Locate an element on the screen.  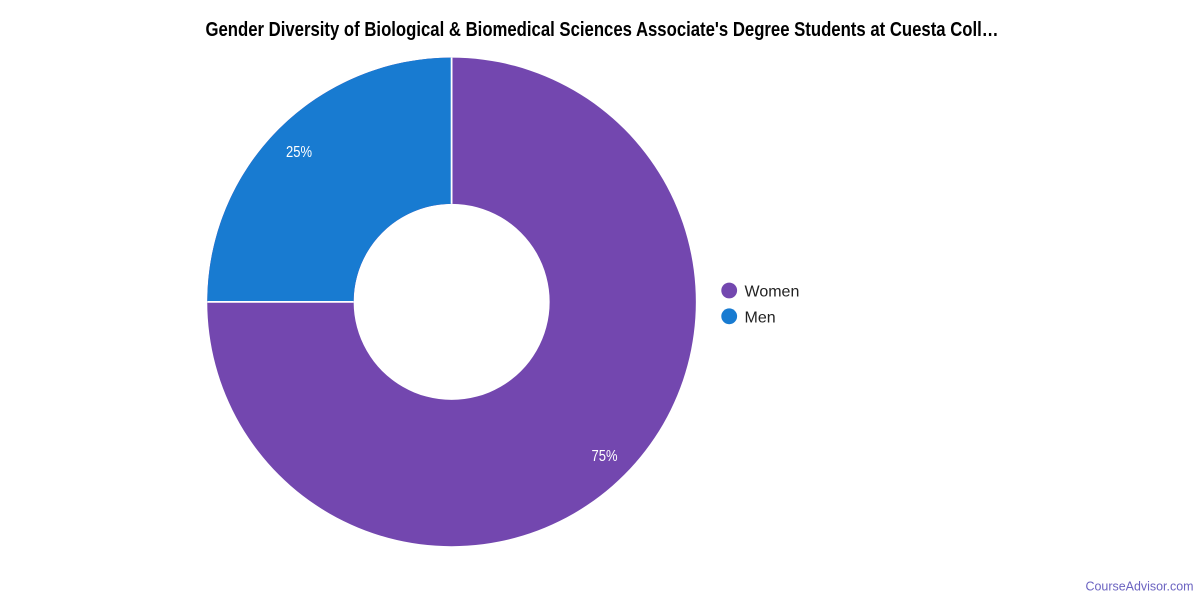
svg-text: Women is located at coordinates (772, 292).